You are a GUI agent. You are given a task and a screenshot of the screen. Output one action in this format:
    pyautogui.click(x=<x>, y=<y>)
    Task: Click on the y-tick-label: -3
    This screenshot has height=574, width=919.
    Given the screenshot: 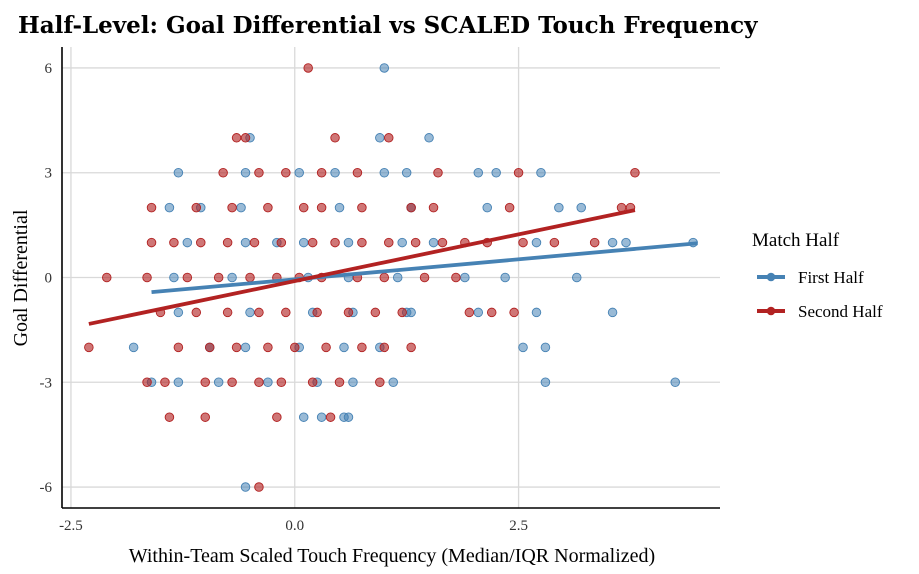 What is the action you would take?
    pyautogui.click(x=46, y=383)
    